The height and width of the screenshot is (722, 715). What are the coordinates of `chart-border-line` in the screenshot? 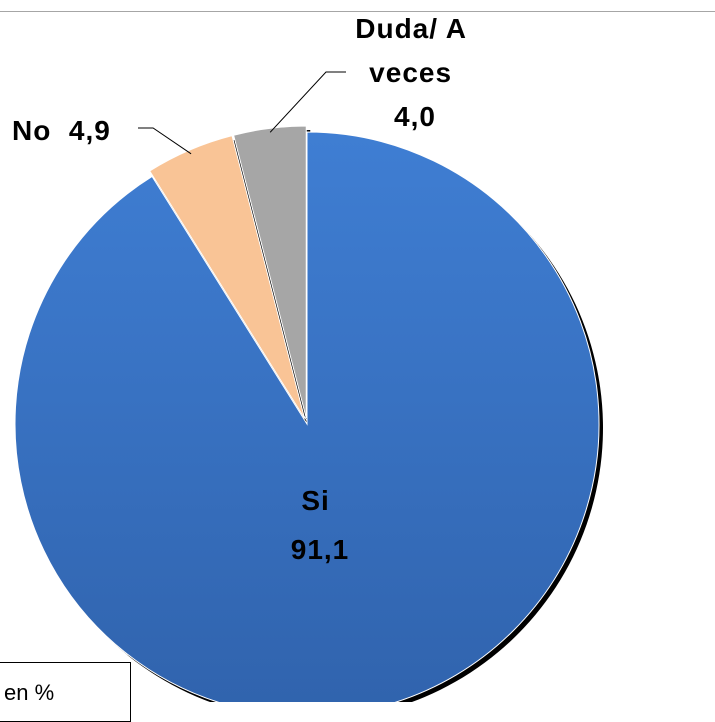 It's located at (357, 11).